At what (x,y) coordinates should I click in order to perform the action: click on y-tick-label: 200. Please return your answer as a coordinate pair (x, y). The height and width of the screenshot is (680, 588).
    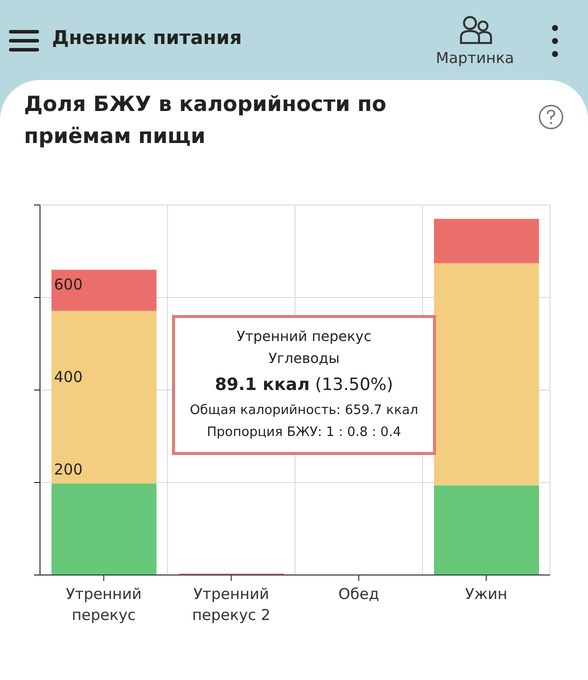
    Looking at the image, I should click on (68, 469).